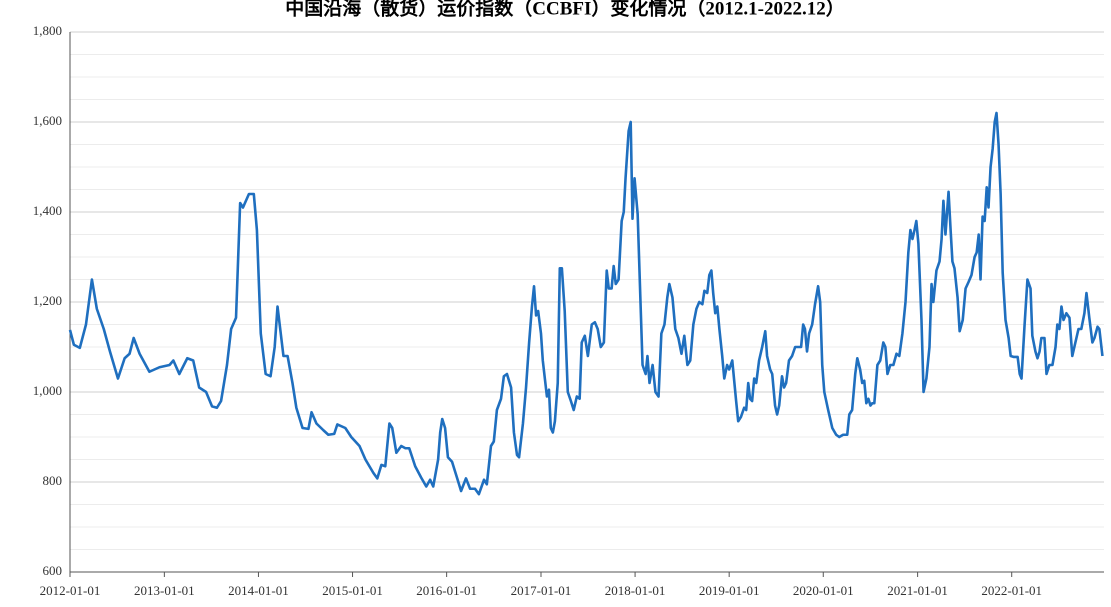 This screenshot has width=1111, height=607. I want to click on x-tick-label: 2016-01-01, so click(446, 590).